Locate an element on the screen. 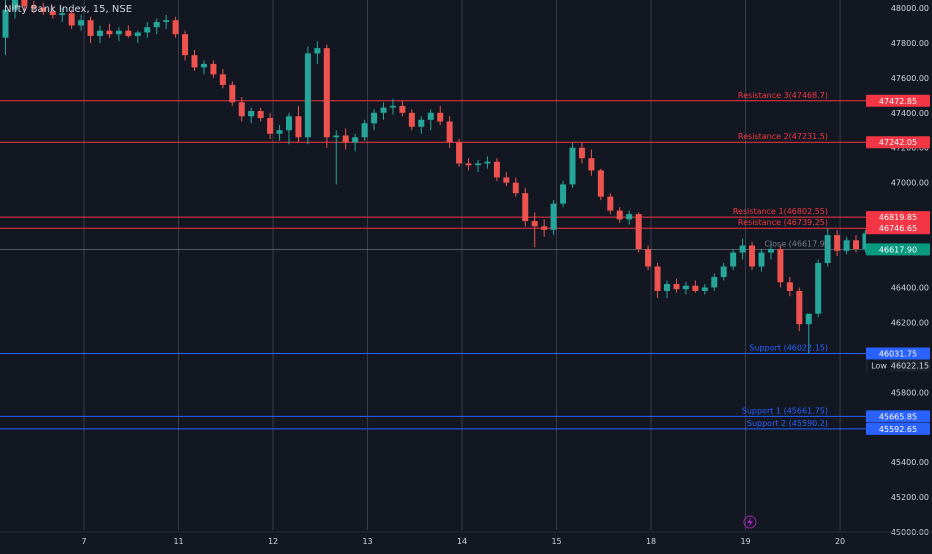 The width and height of the screenshot is (932, 554). y-tick-label: 45400.00 is located at coordinates (910, 462).